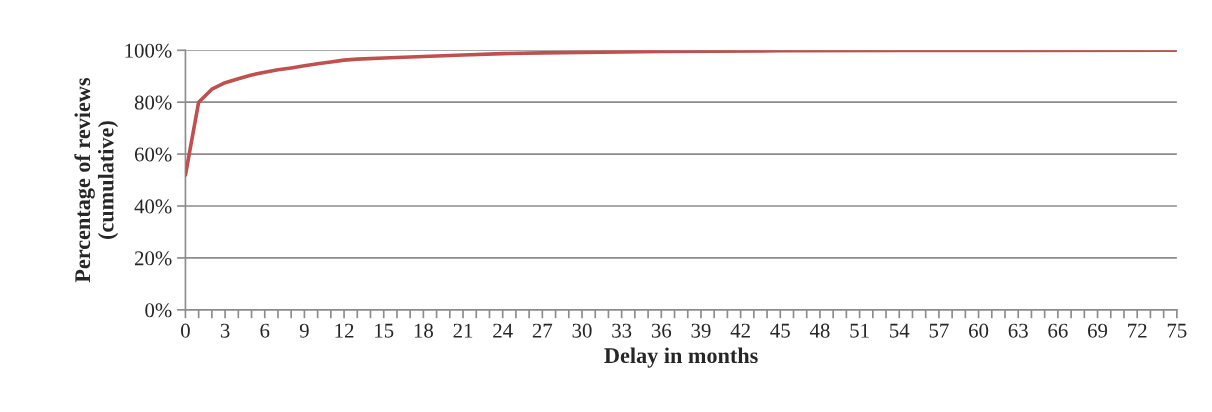 This screenshot has width=1212, height=412. Describe the element at coordinates (622, 330) in the screenshot. I see `x-tick-label: 33` at that location.